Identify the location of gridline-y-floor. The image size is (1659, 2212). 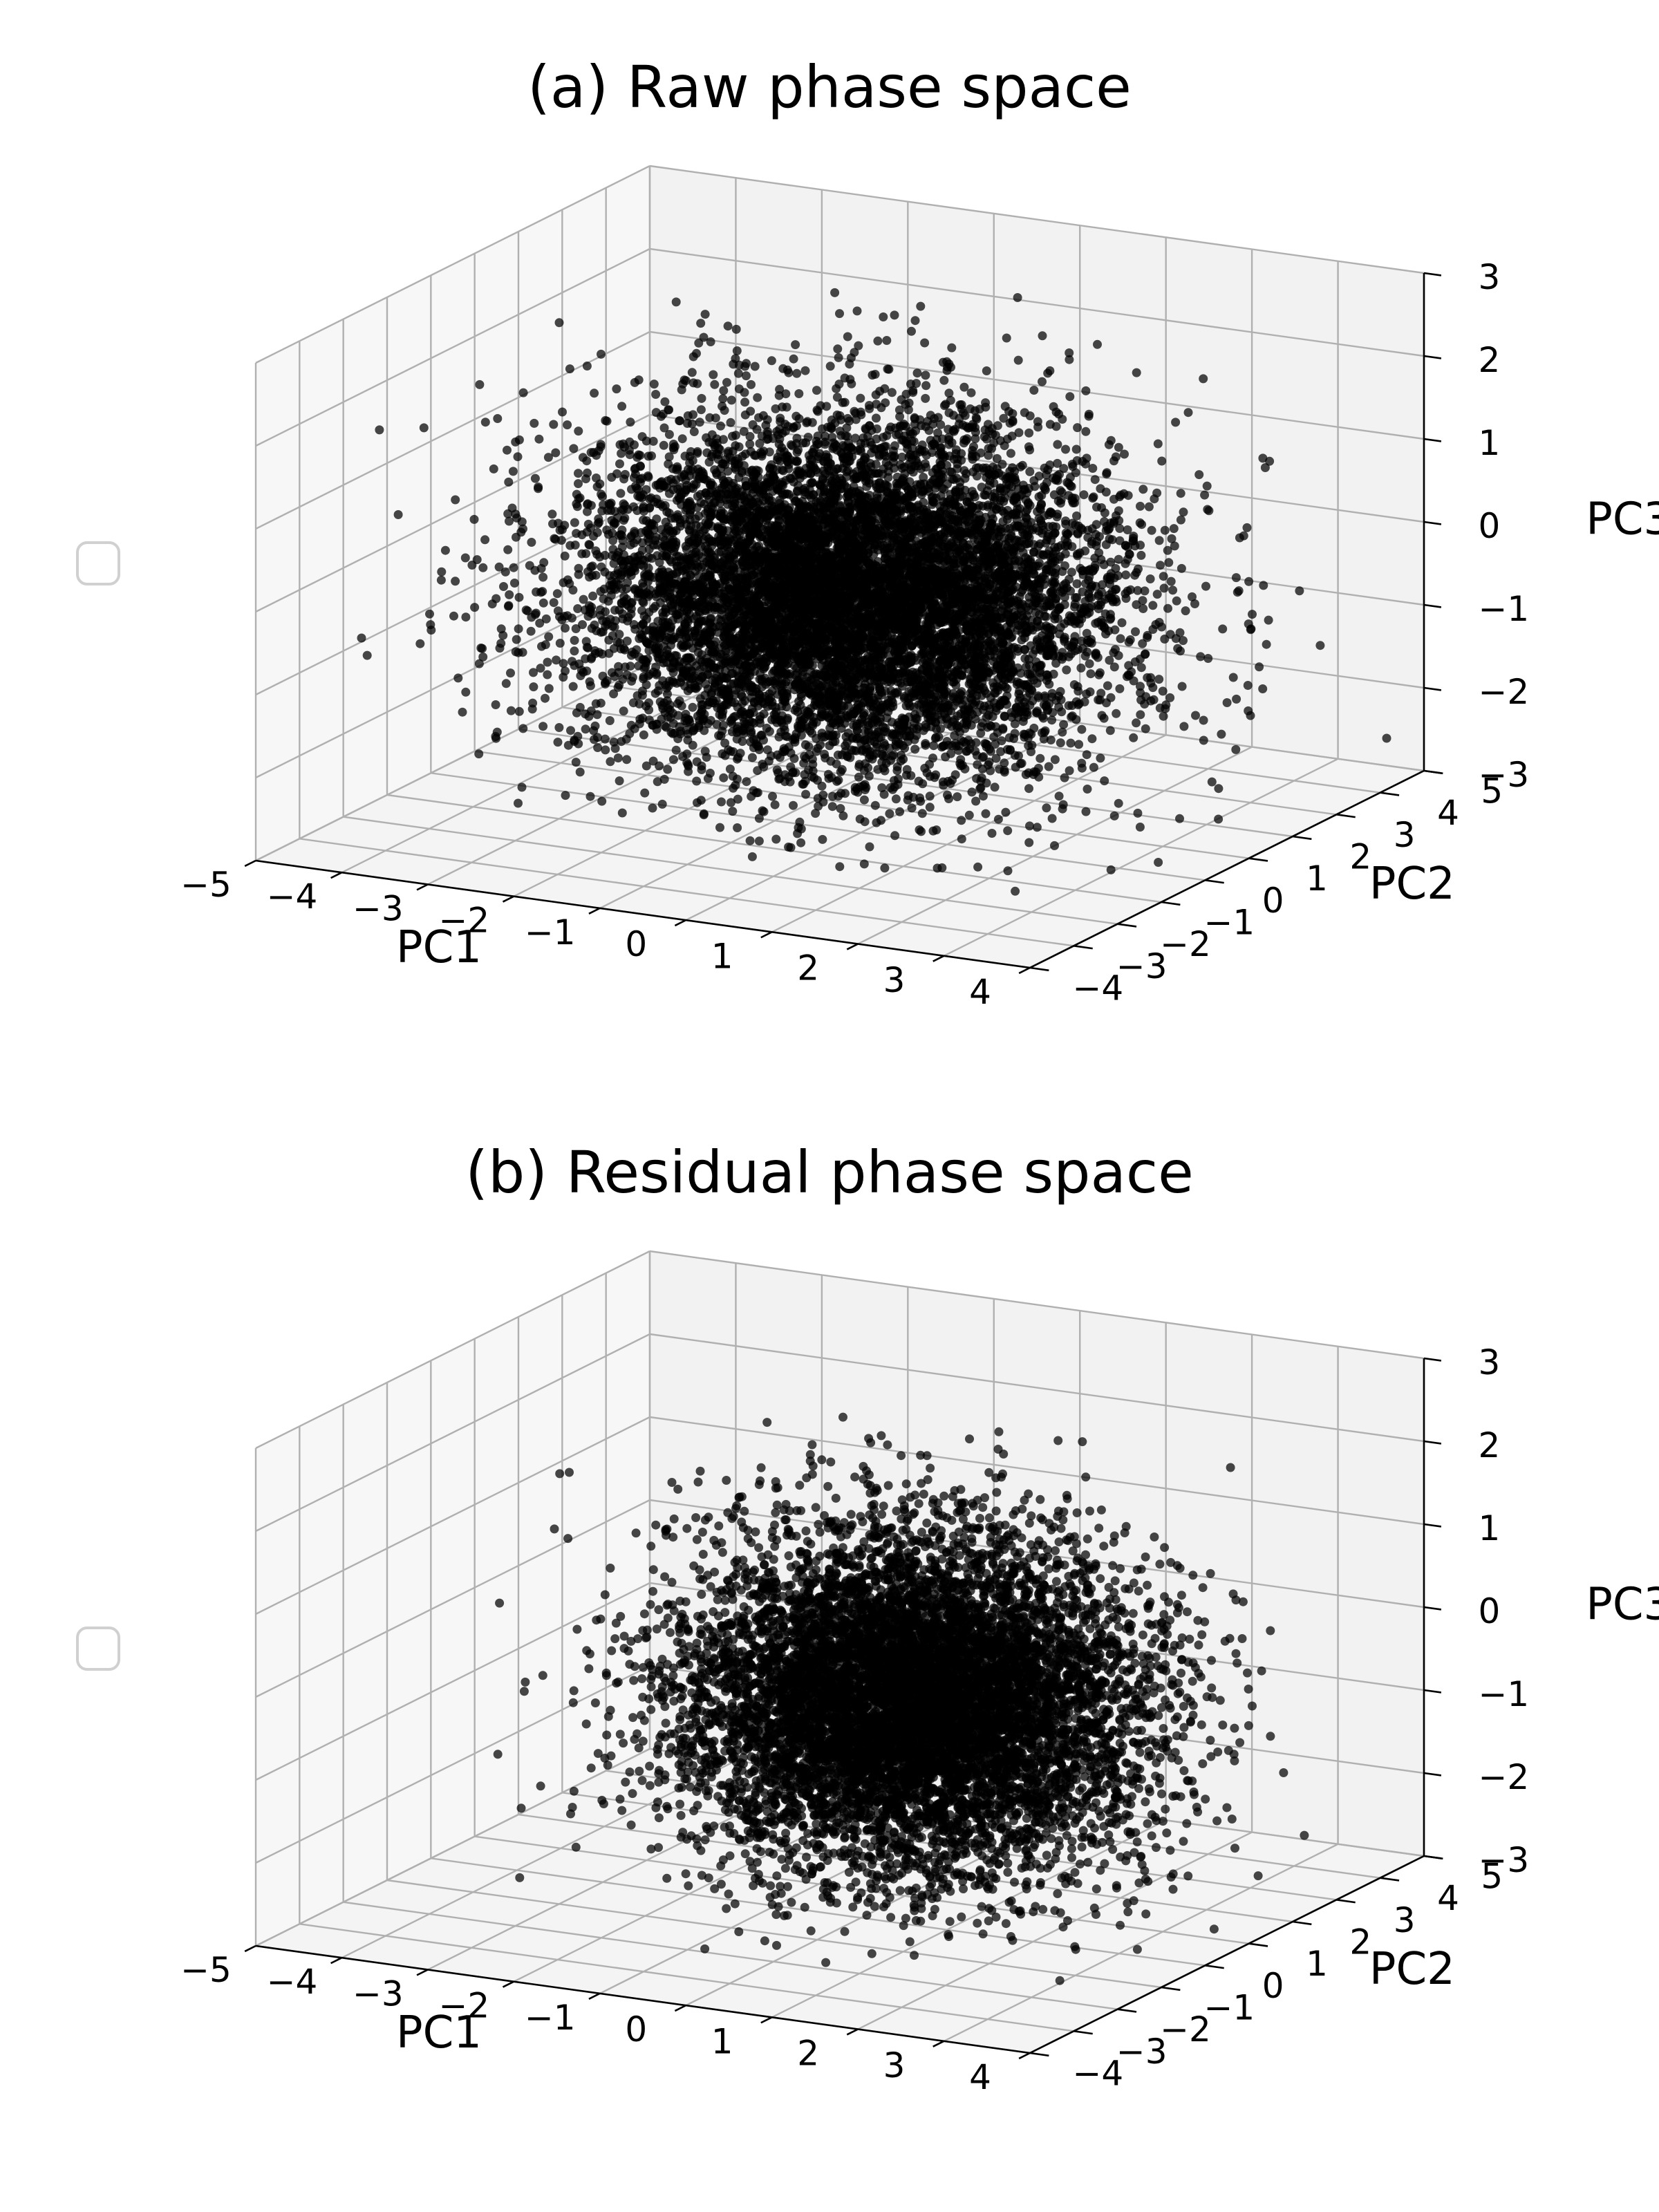
(819, 826).